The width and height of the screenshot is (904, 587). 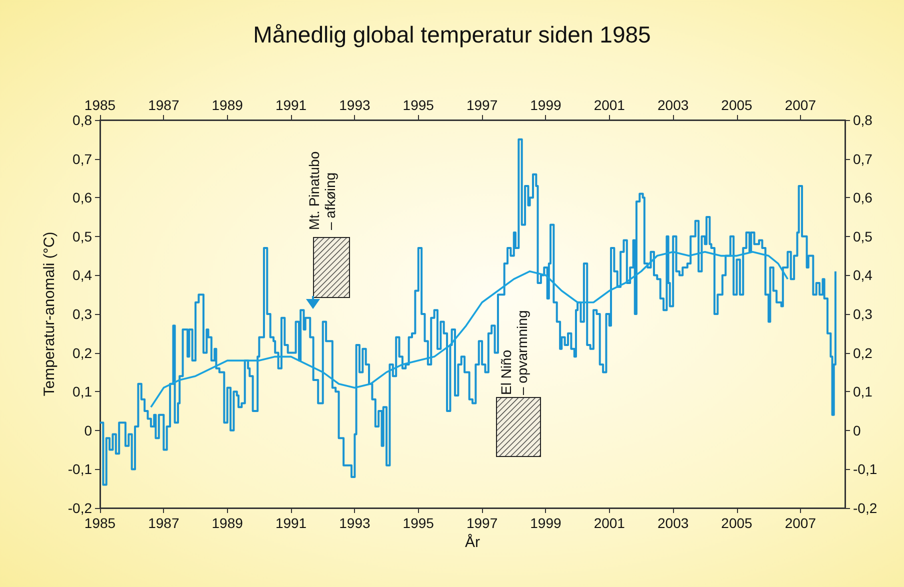 What do you see at coordinates (80, 508) in the screenshot?
I see `y-tick-label: -0,2` at bounding box center [80, 508].